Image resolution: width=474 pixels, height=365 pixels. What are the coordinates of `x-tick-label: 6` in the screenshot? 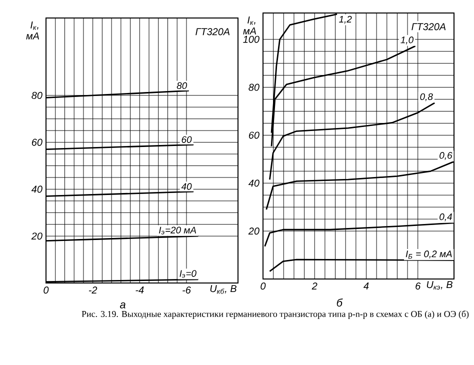 It's located at (418, 286).